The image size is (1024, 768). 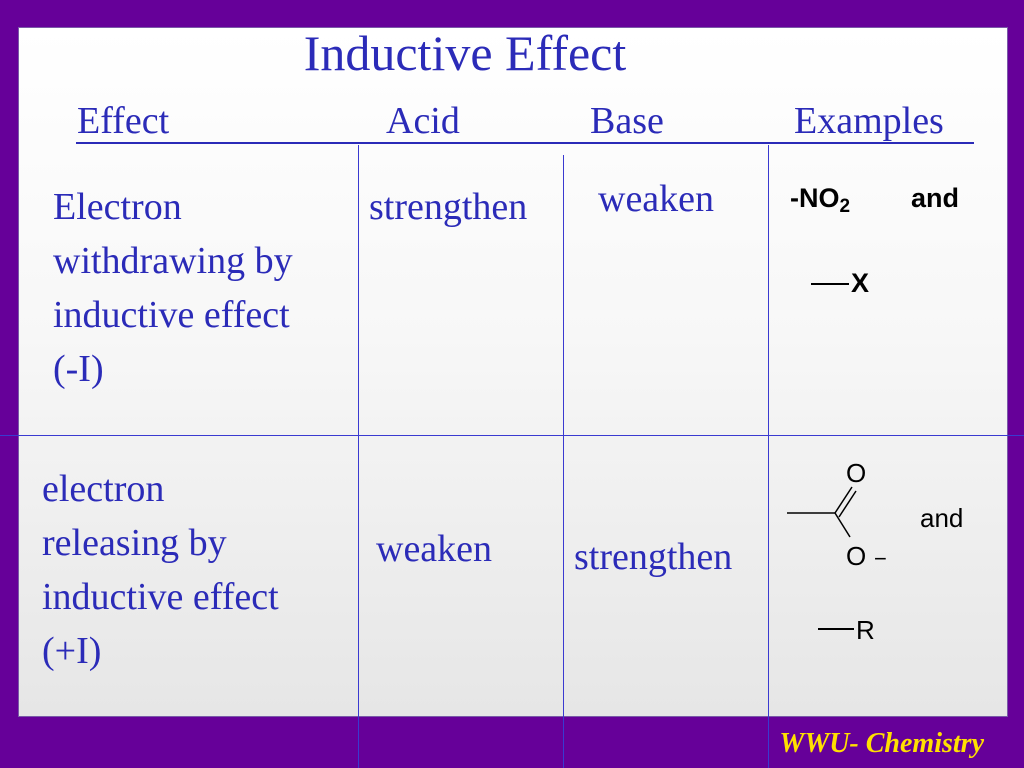 What do you see at coordinates (171, 315) in the screenshot?
I see `row1-effect-line: inductive effect` at bounding box center [171, 315].